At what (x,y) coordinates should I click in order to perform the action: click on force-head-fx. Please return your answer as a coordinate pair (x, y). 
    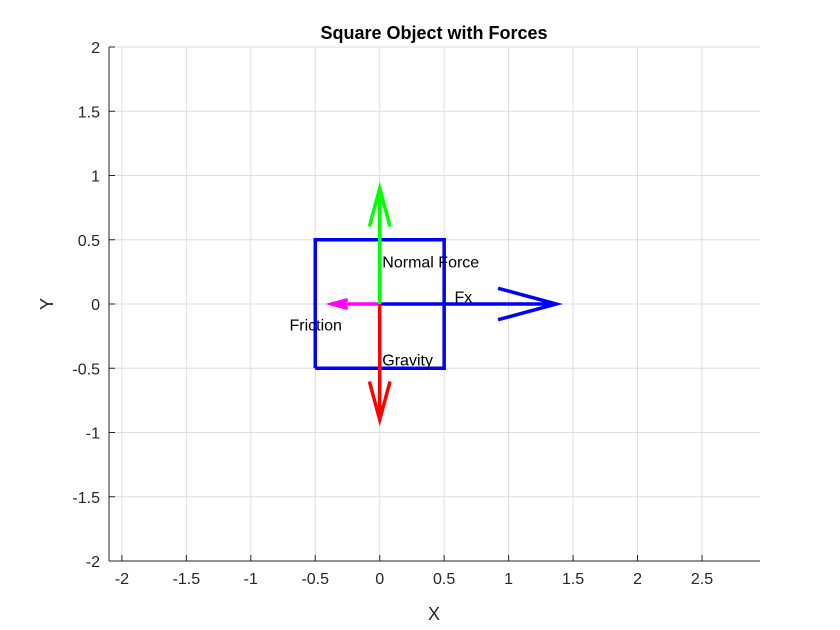
    Looking at the image, I should click on (530, 304).